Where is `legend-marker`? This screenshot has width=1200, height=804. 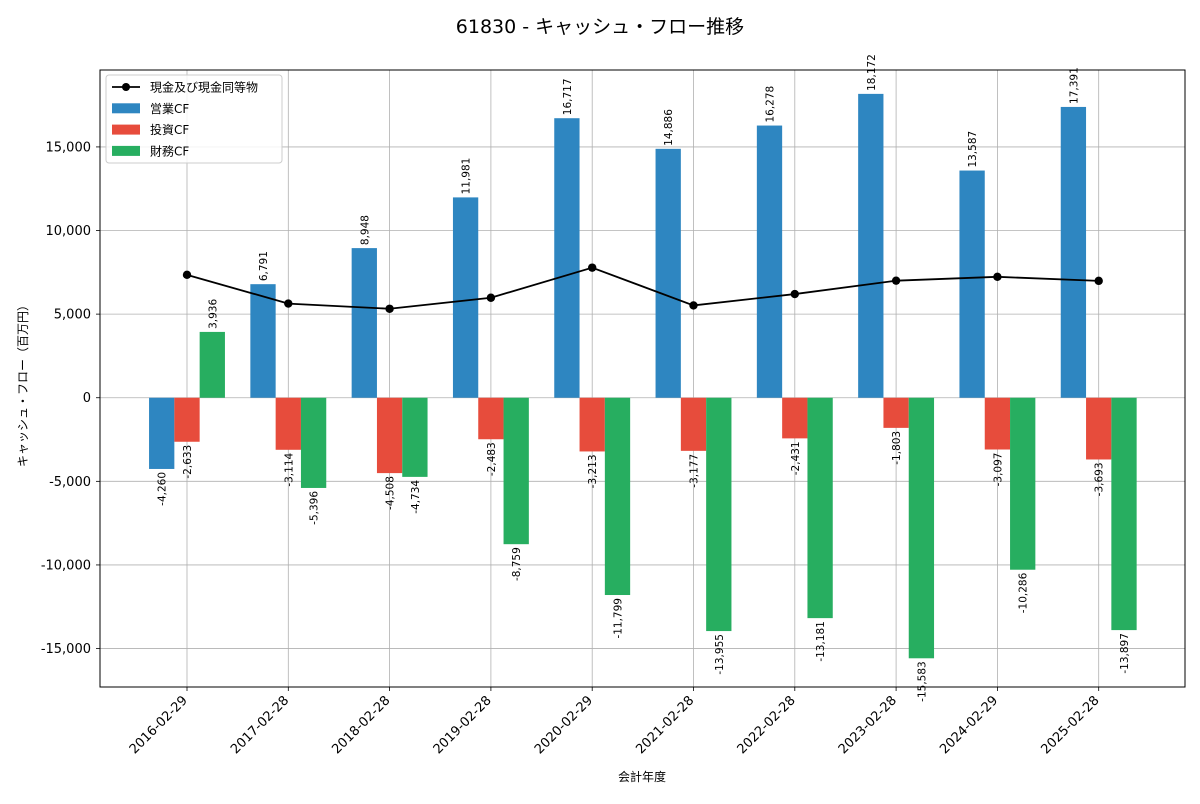 legend-marker is located at coordinates (126, 87).